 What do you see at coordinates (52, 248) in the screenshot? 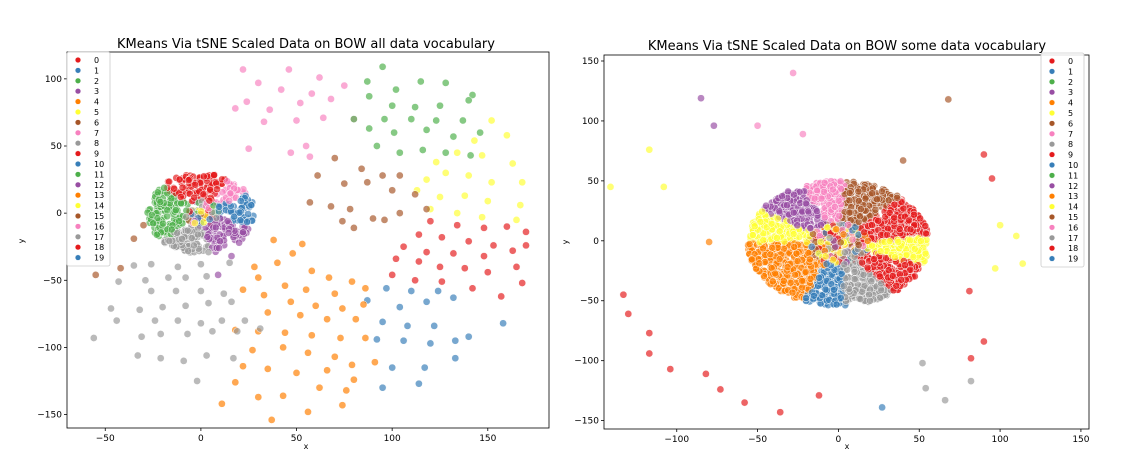
I see `y-ticks: −150 −100 −50 0 50 100` at bounding box center [52, 248].